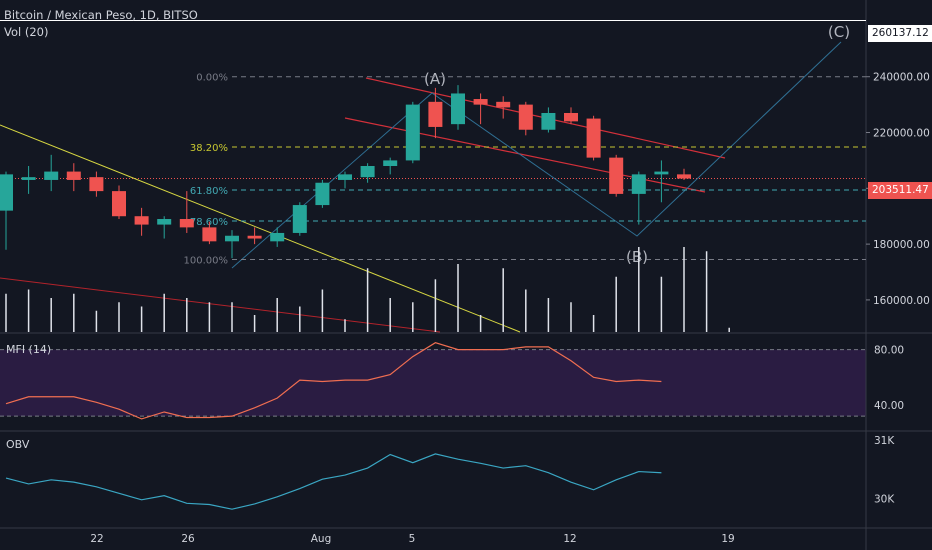  What do you see at coordinates (839, 32) in the screenshot?
I see `wave-label: (C)` at bounding box center [839, 32].